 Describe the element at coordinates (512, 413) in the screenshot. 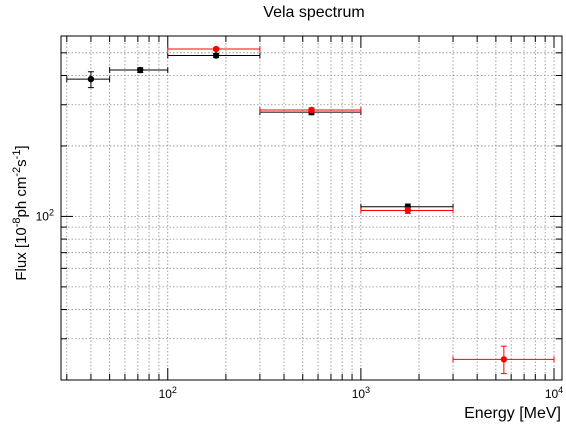

I see `x-axis-label: Energy [MeV]` at that location.